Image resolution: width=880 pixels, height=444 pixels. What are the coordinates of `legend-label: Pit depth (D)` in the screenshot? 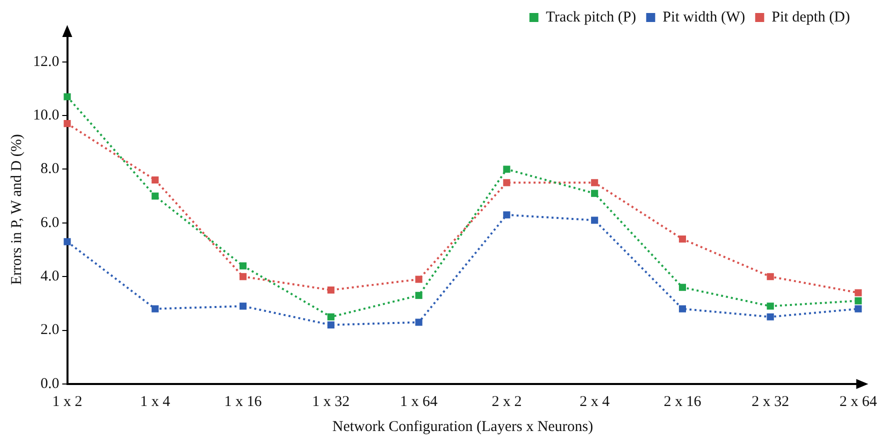 It's located at (811, 17).